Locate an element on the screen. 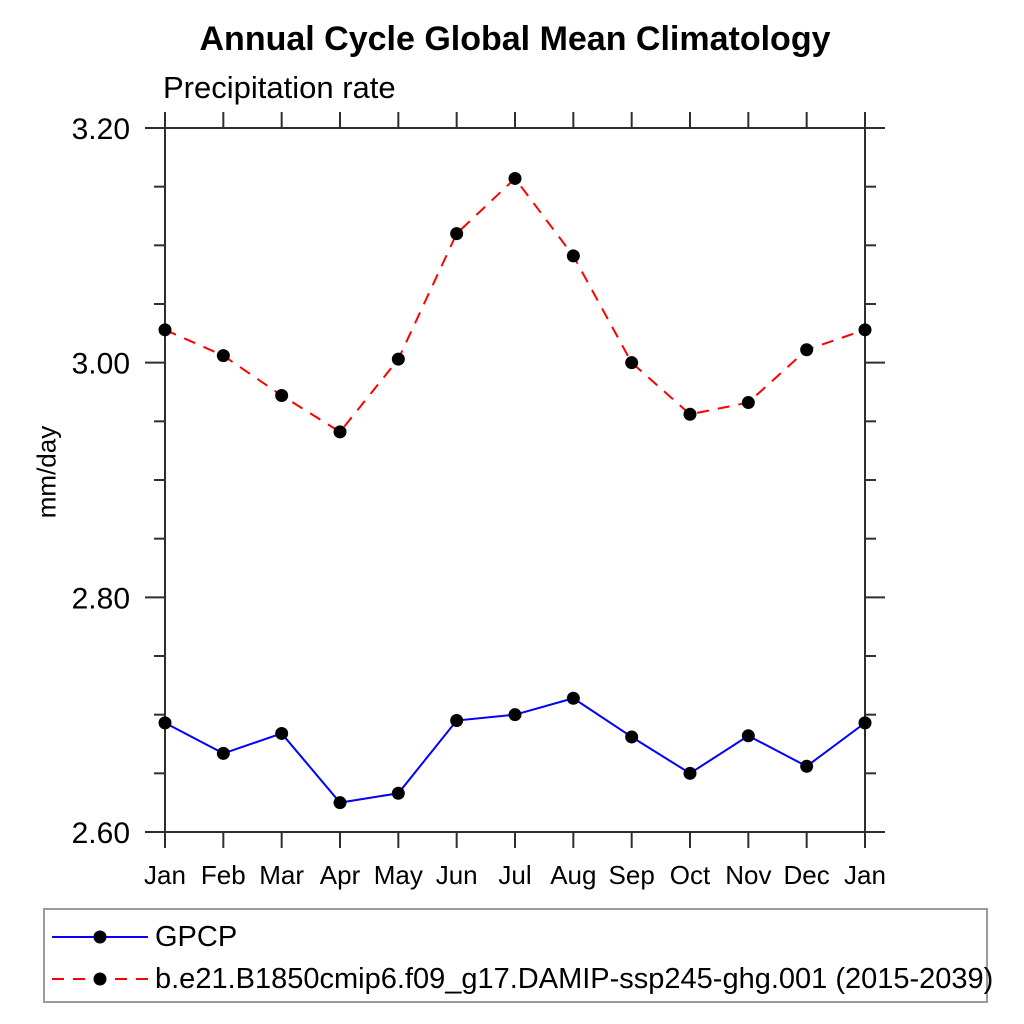  y-tick-label: 2.60 is located at coordinates (101, 833).